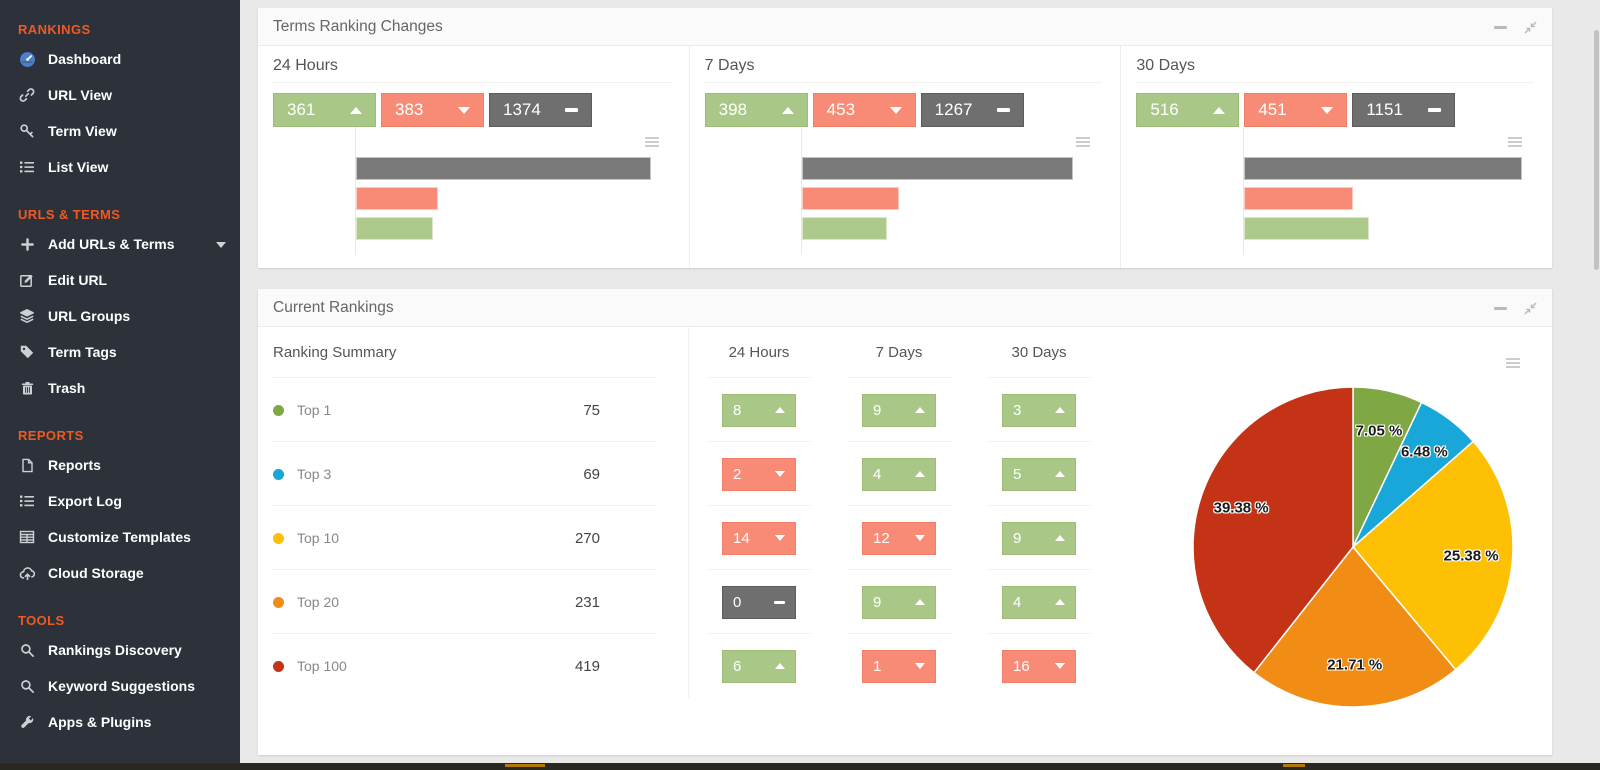 This screenshot has width=1600, height=770. Describe the element at coordinates (69, 214) in the screenshot. I see `sidebar-section-urls-terms: URLS & TERMS` at that location.